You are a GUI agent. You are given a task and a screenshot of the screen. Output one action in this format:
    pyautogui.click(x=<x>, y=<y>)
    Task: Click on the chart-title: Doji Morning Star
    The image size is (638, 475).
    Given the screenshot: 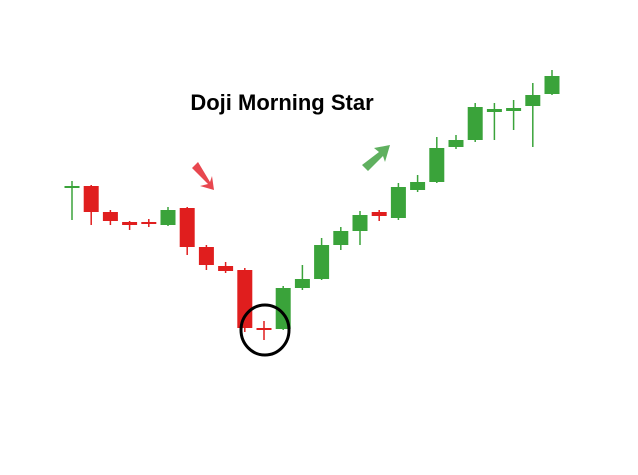 What is the action you would take?
    pyautogui.click(x=282, y=102)
    